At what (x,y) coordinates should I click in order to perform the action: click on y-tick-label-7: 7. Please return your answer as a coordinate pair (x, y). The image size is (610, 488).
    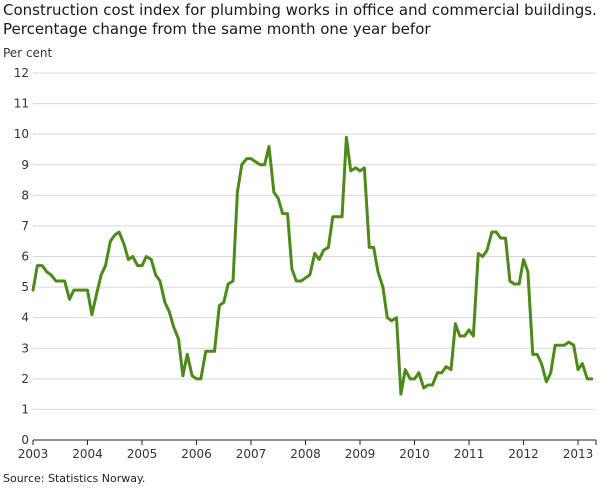
    Looking at the image, I should click on (25, 226).